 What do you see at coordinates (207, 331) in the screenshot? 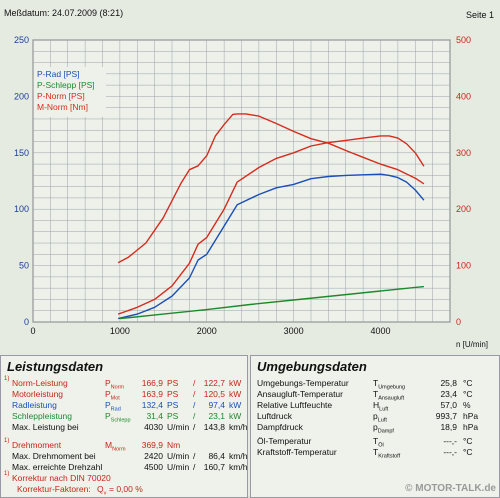
I see `x-tick-label: 2000` at bounding box center [207, 331].